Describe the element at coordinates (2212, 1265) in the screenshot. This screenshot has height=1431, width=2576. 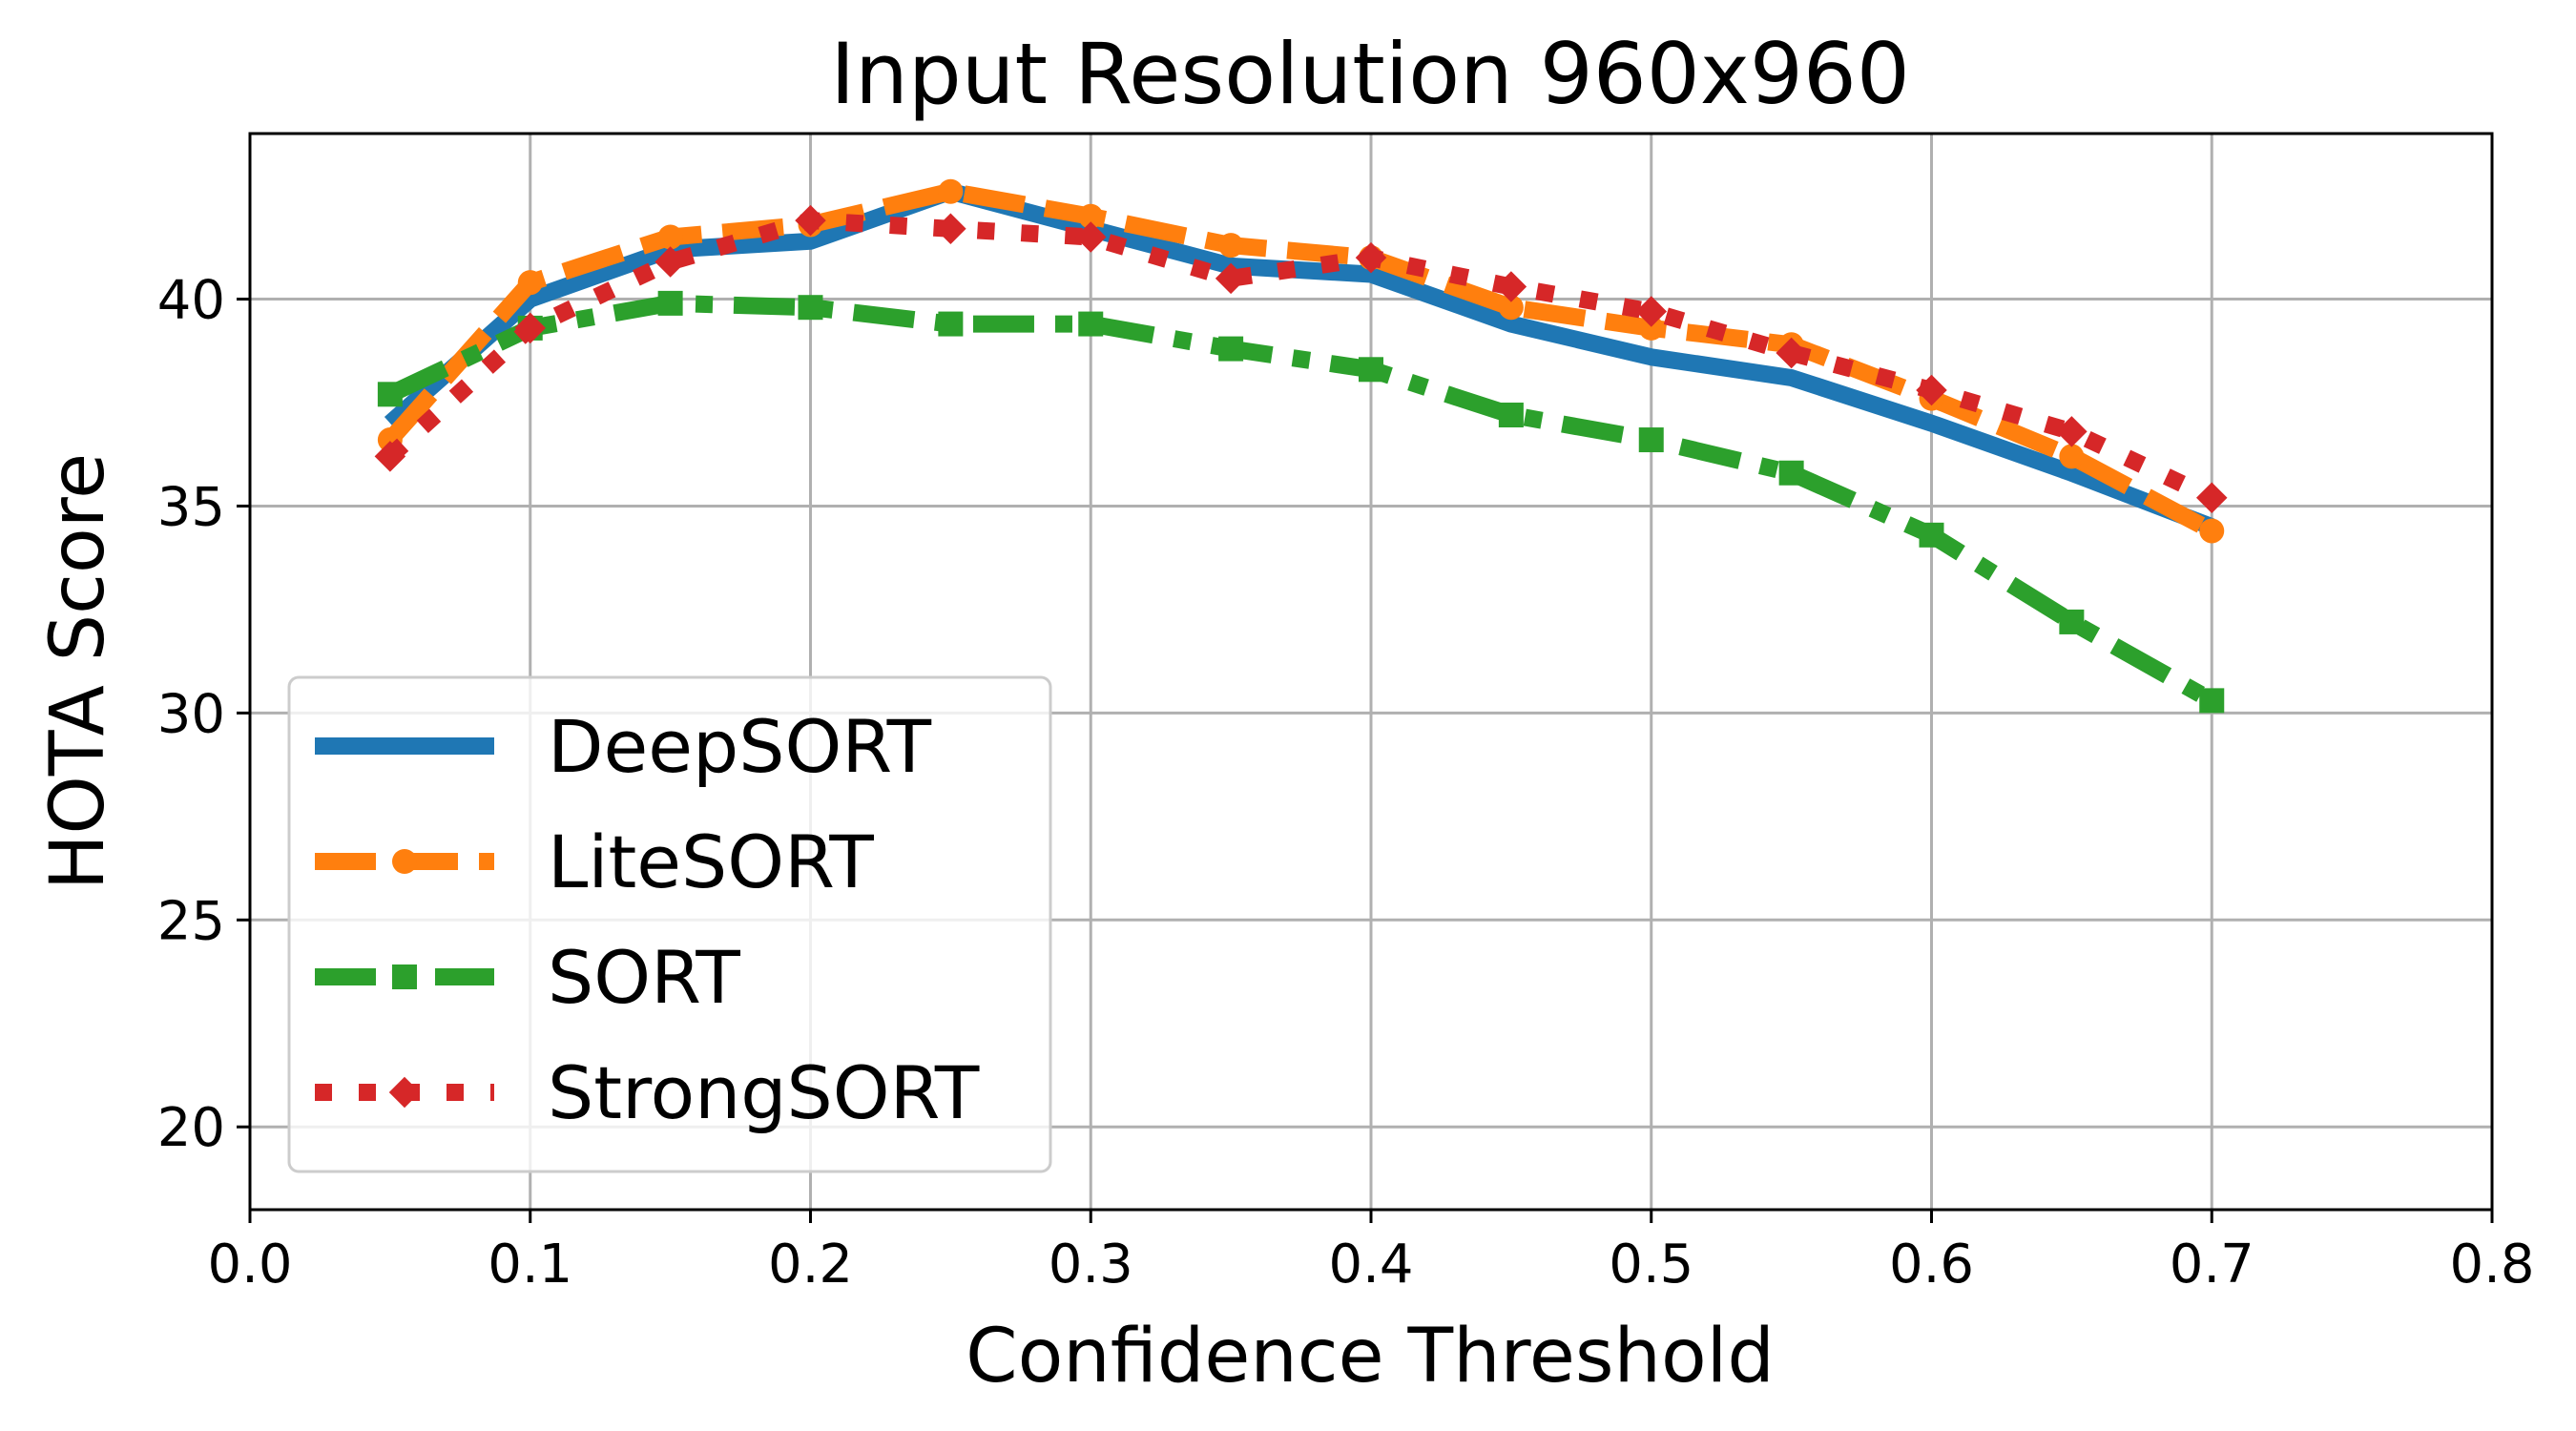
I see `x-tick-label: 0.7` at that location.